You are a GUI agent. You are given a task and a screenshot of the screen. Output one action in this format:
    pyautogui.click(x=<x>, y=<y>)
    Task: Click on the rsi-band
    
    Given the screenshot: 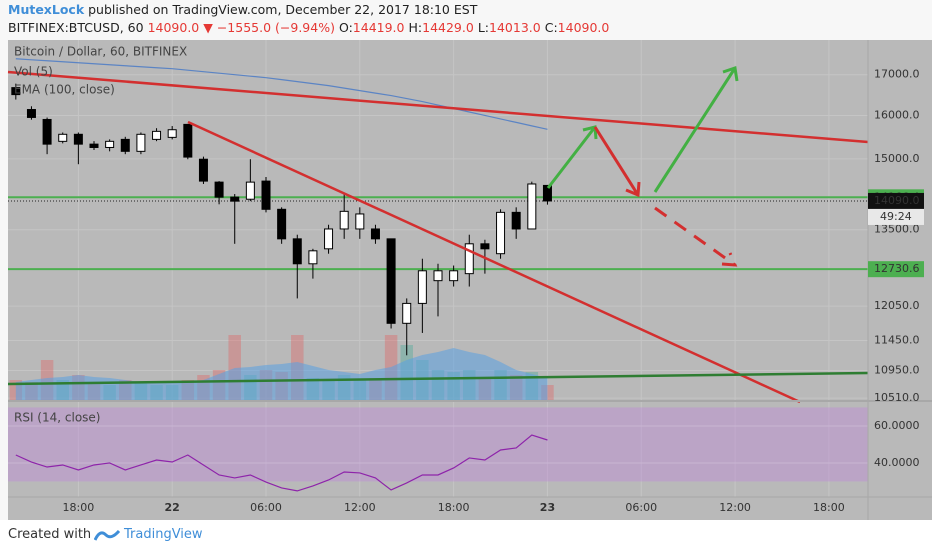 What is the action you would take?
    pyautogui.click(x=438, y=444)
    